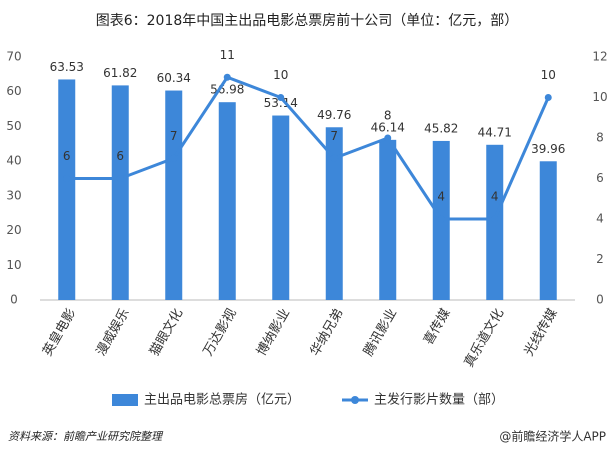 Image resolution: width=614 pixels, height=453 pixels. What do you see at coordinates (388, 127) in the screenshot?
I see `bar-value-label: 46.14` at bounding box center [388, 127].